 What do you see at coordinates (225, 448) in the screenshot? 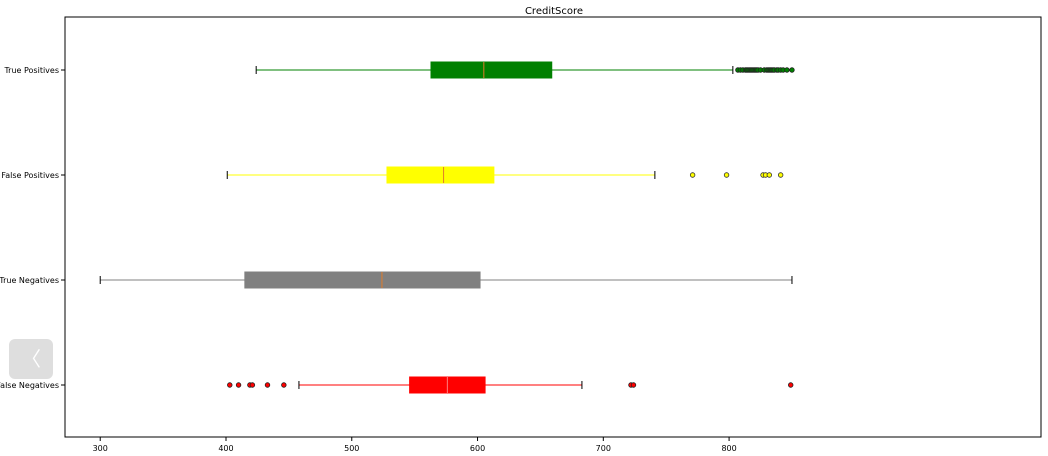
I see `x-tick-label: 400` at bounding box center [225, 448].